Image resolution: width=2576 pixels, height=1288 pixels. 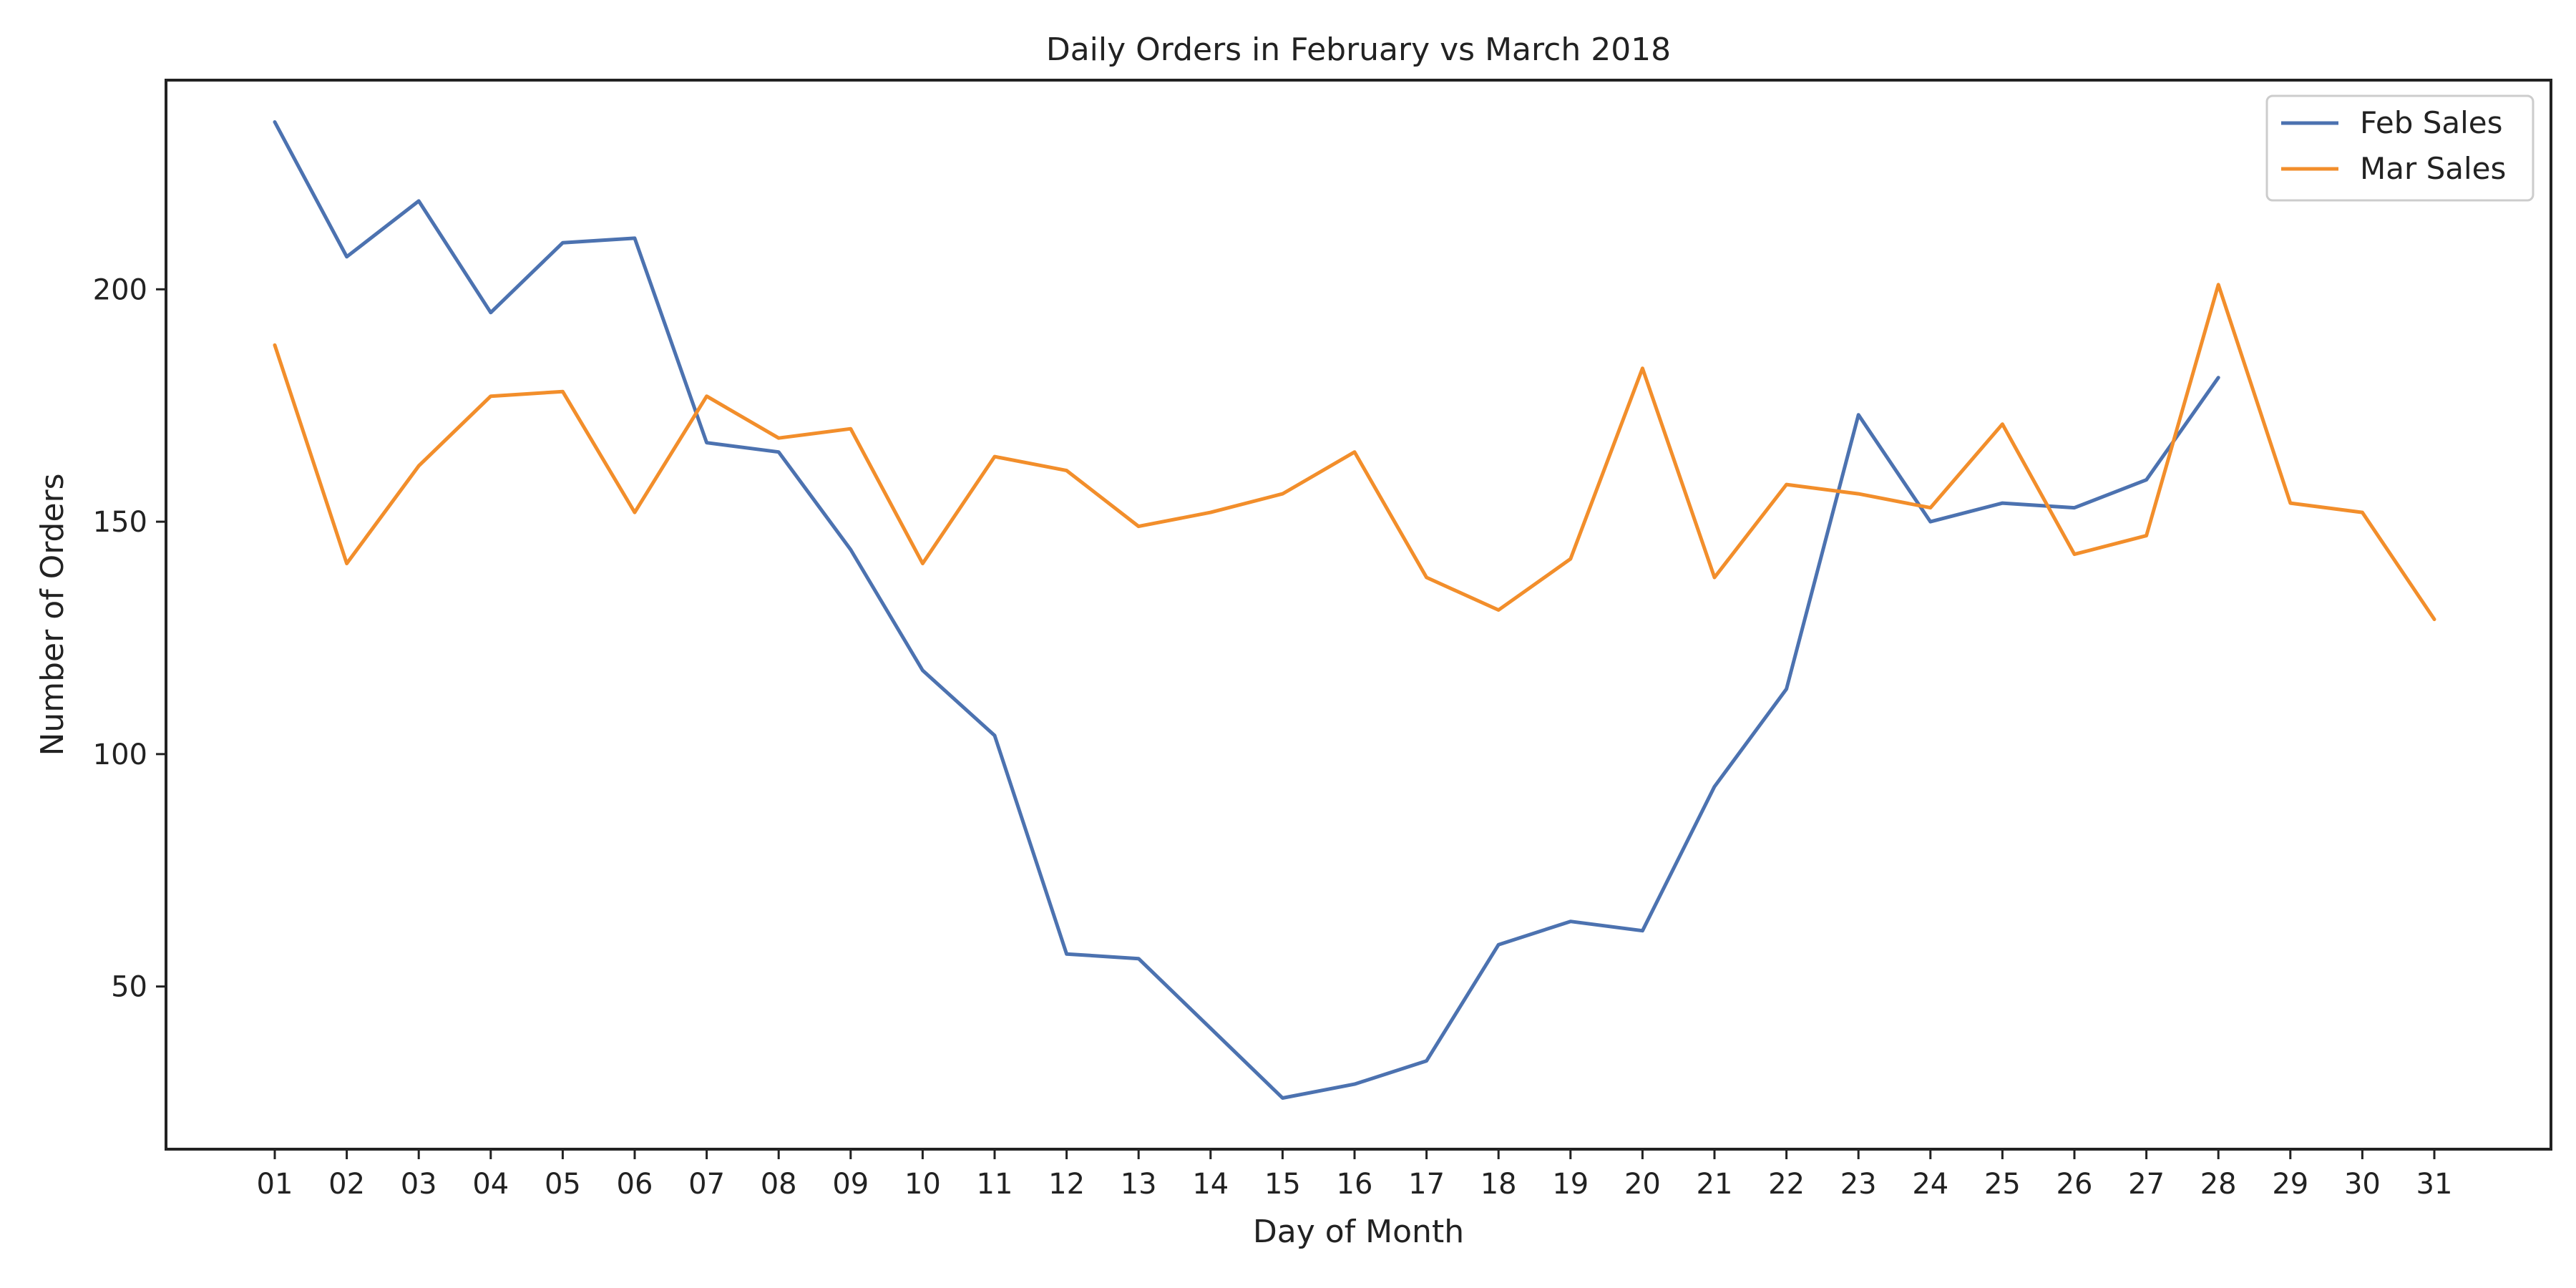 What do you see at coordinates (779, 1184) in the screenshot?
I see `x-tick-label: 08` at bounding box center [779, 1184].